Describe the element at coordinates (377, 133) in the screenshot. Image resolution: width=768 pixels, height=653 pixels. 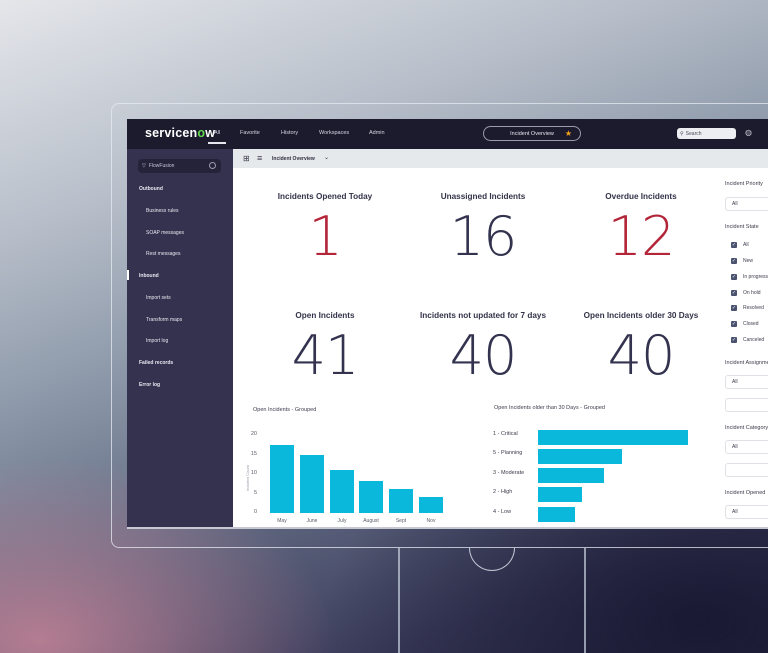
I see `nav-tab-admin: Admin` at that location.